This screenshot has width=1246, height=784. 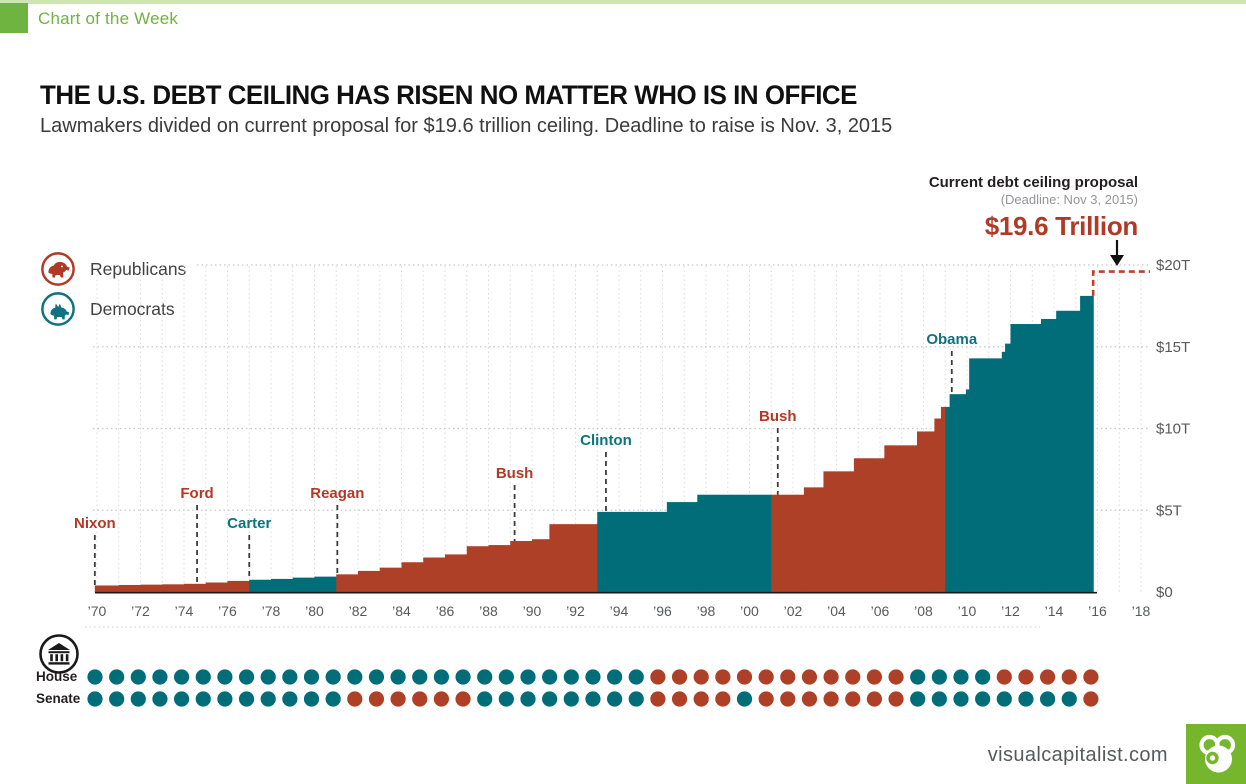 What do you see at coordinates (619, 611) in the screenshot?
I see `x-axis-tick-label: ’94` at bounding box center [619, 611].